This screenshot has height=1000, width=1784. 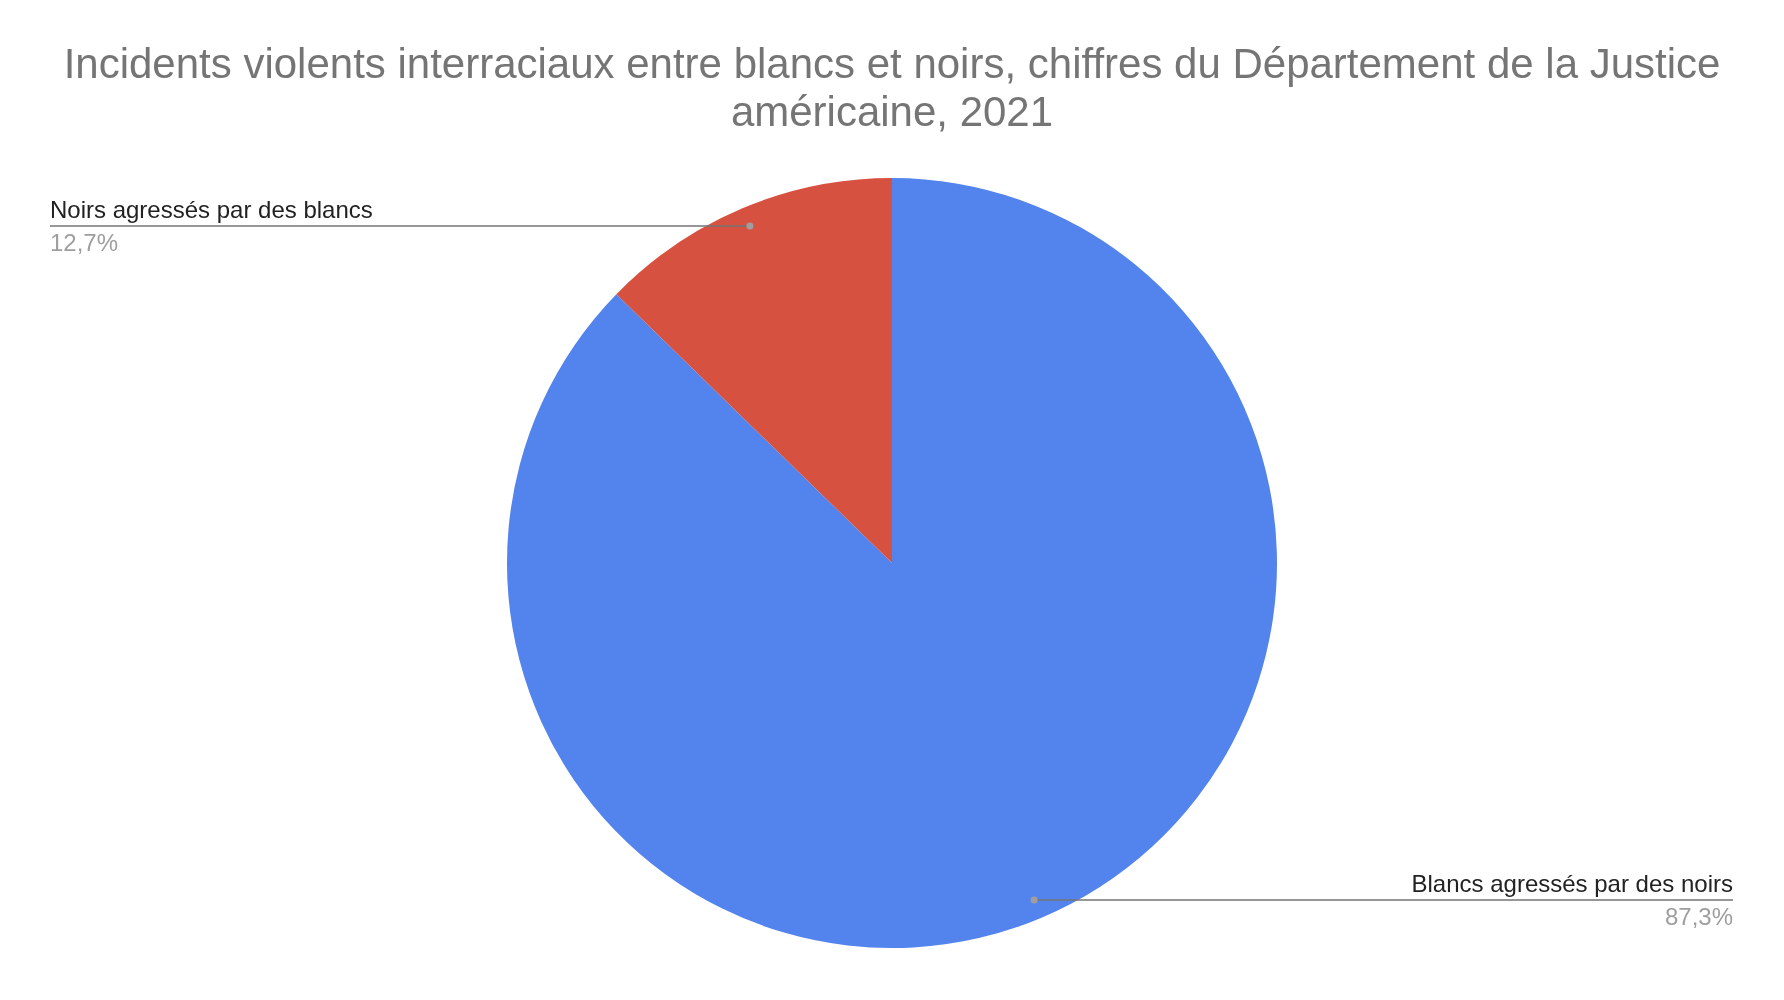 What do you see at coordinates (1572, 884) in the screenshot?
I see `slice-label: Blancs agressés par des noirs` at bounding box center [1572, 884].